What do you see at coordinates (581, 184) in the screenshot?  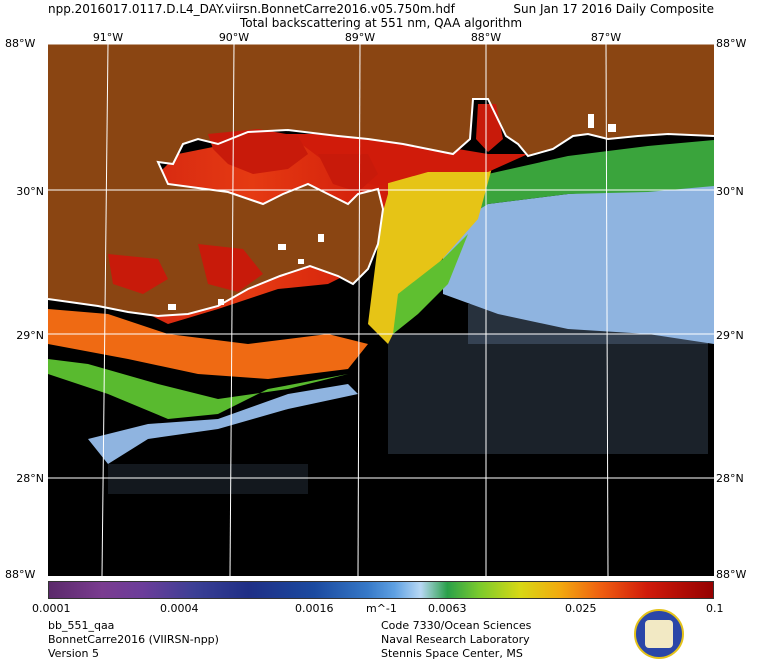 I see `coastal-green-band` at bounding box center [581, 184].